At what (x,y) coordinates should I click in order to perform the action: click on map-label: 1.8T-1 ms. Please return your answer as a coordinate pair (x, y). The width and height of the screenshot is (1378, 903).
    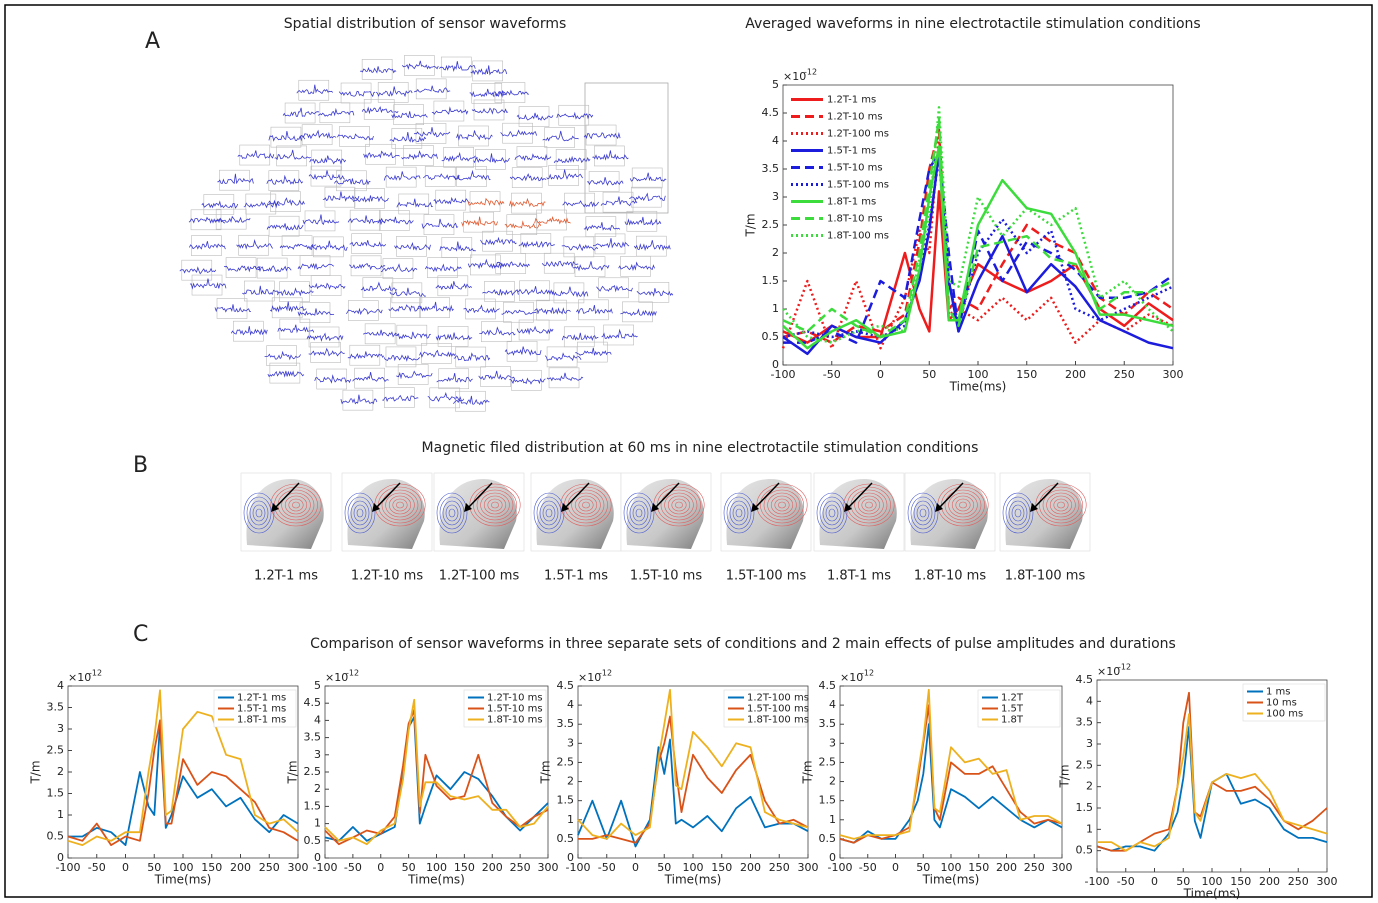
    Looking at the image, I should click on (859, 576).